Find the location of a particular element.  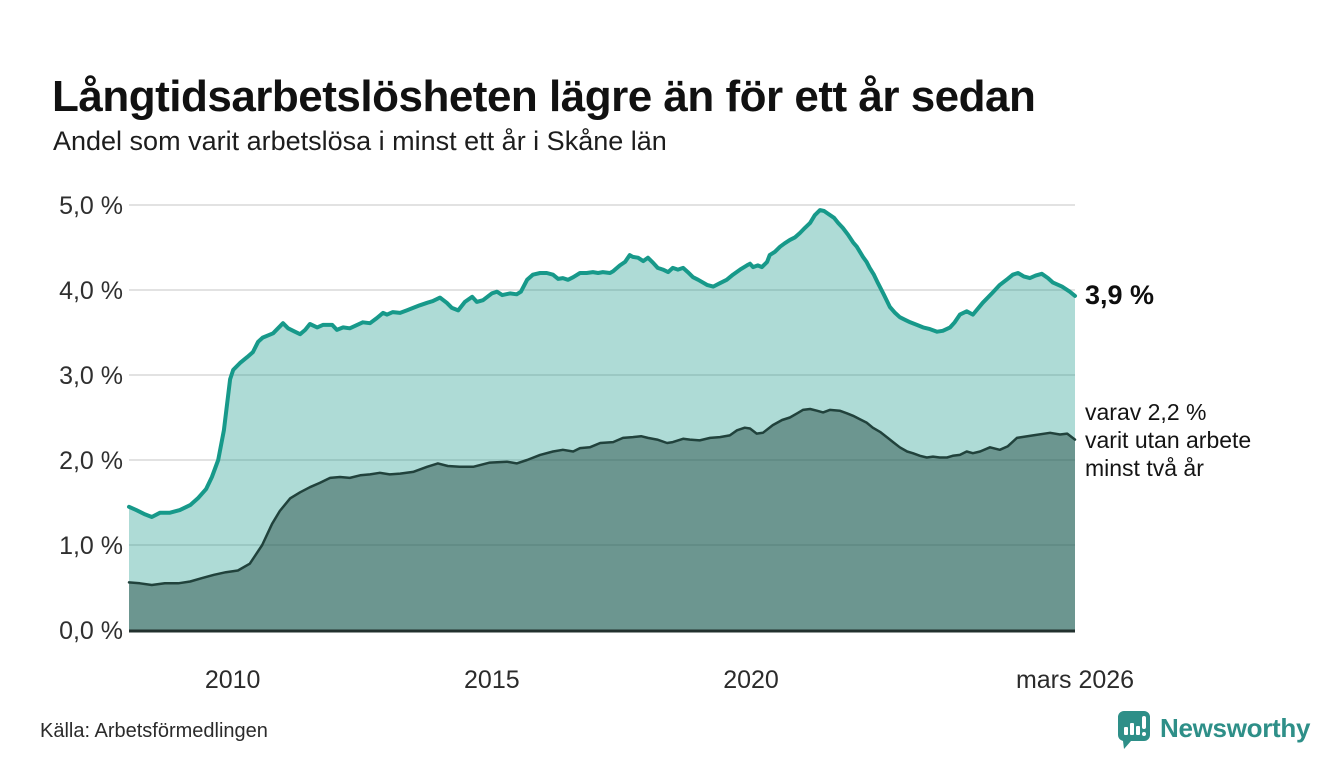

series-end-label-subset-line2: varit utan arbete is located at coordinates (1168, 440).